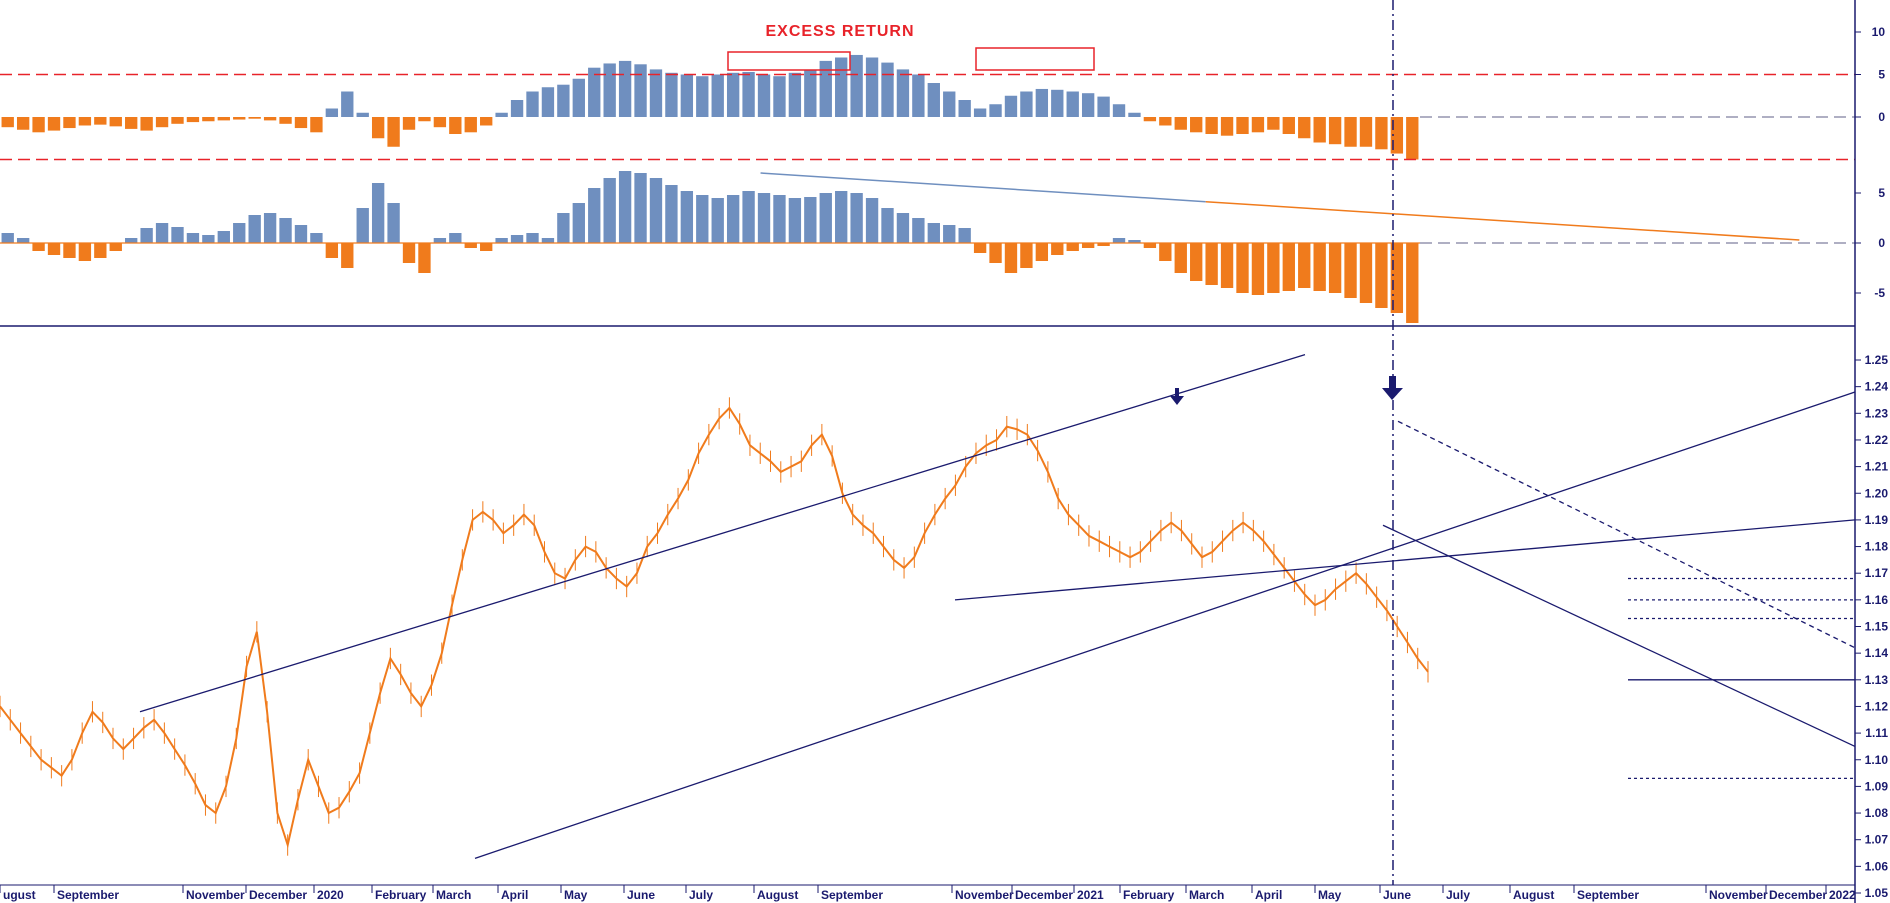 This screenshot has height=903, width=1890. What do you see at coordinates (1881, 117) in the screenshot?
I see `axis-tick-label: 0` at bounding box center [1881, 117].